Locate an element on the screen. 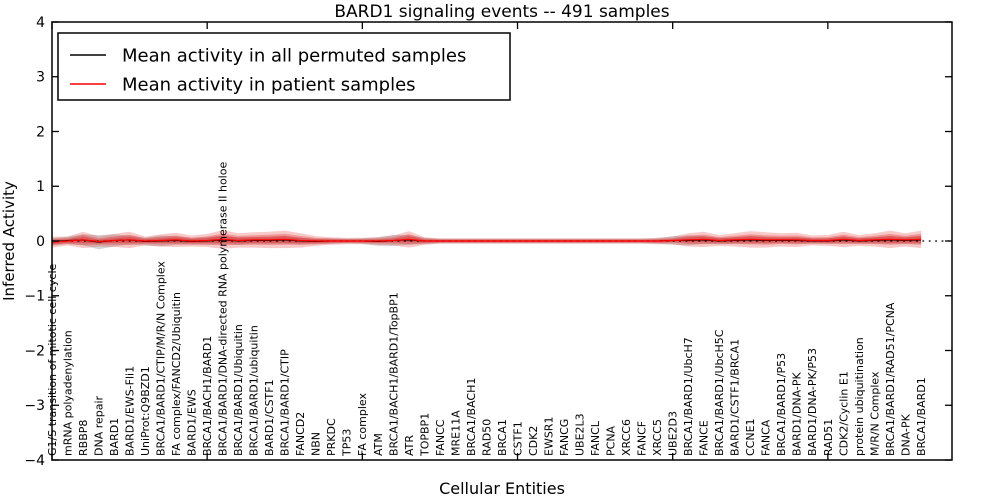  patient-mean-line is located at coordinates (486, 240).